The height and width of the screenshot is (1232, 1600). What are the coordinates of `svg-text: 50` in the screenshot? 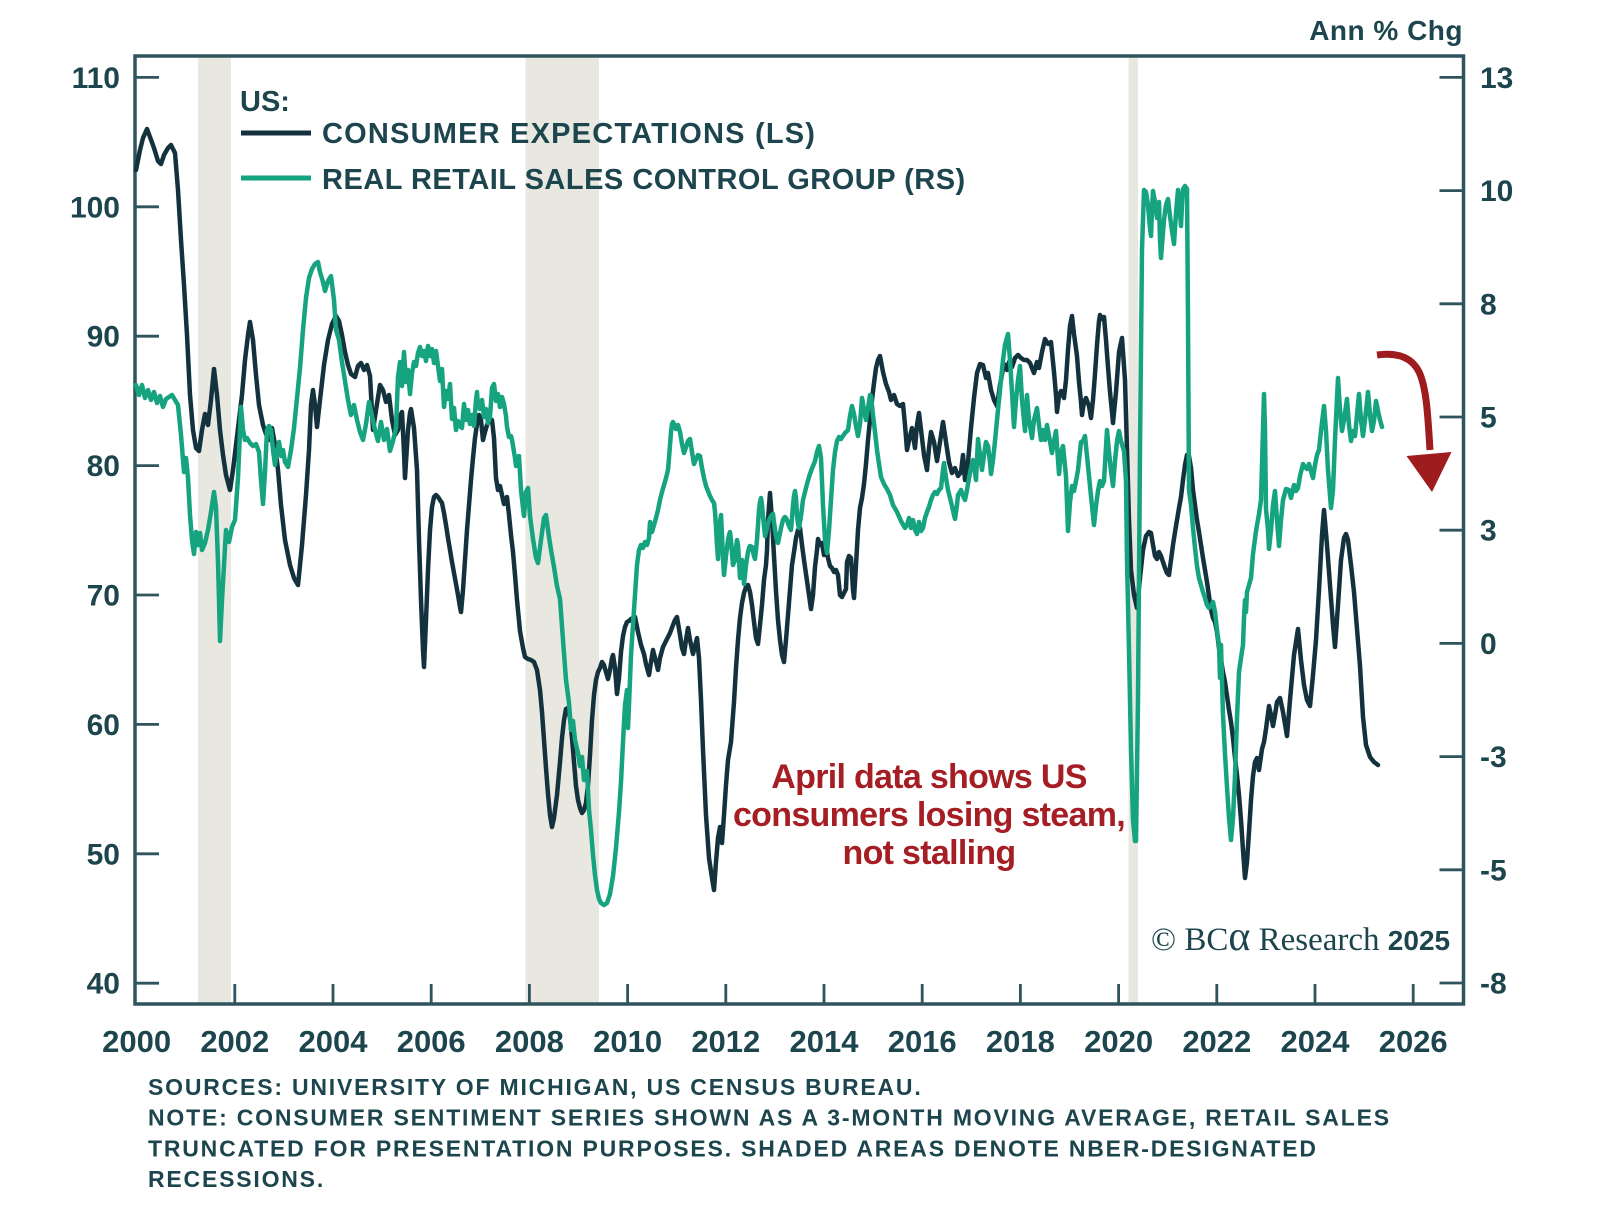 It's located at (103, 854).